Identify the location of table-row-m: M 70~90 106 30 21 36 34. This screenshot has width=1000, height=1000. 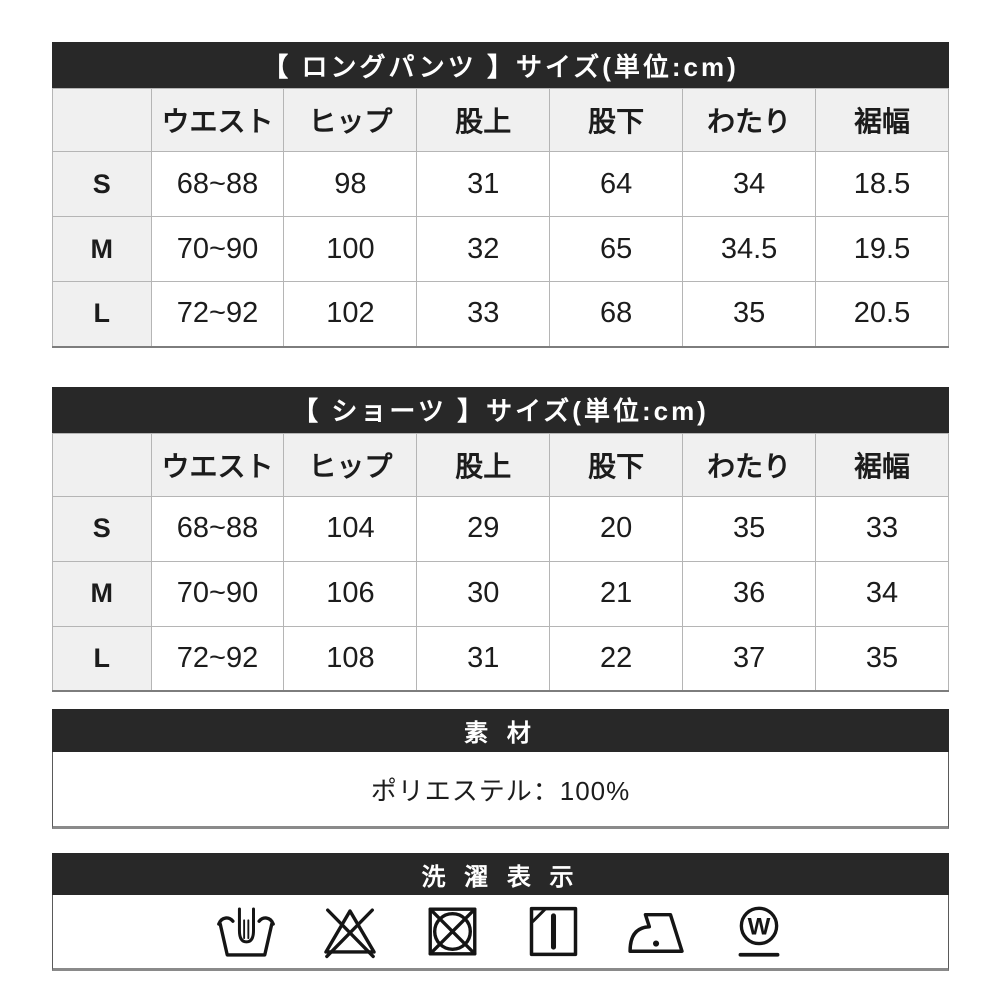
(500, 593).